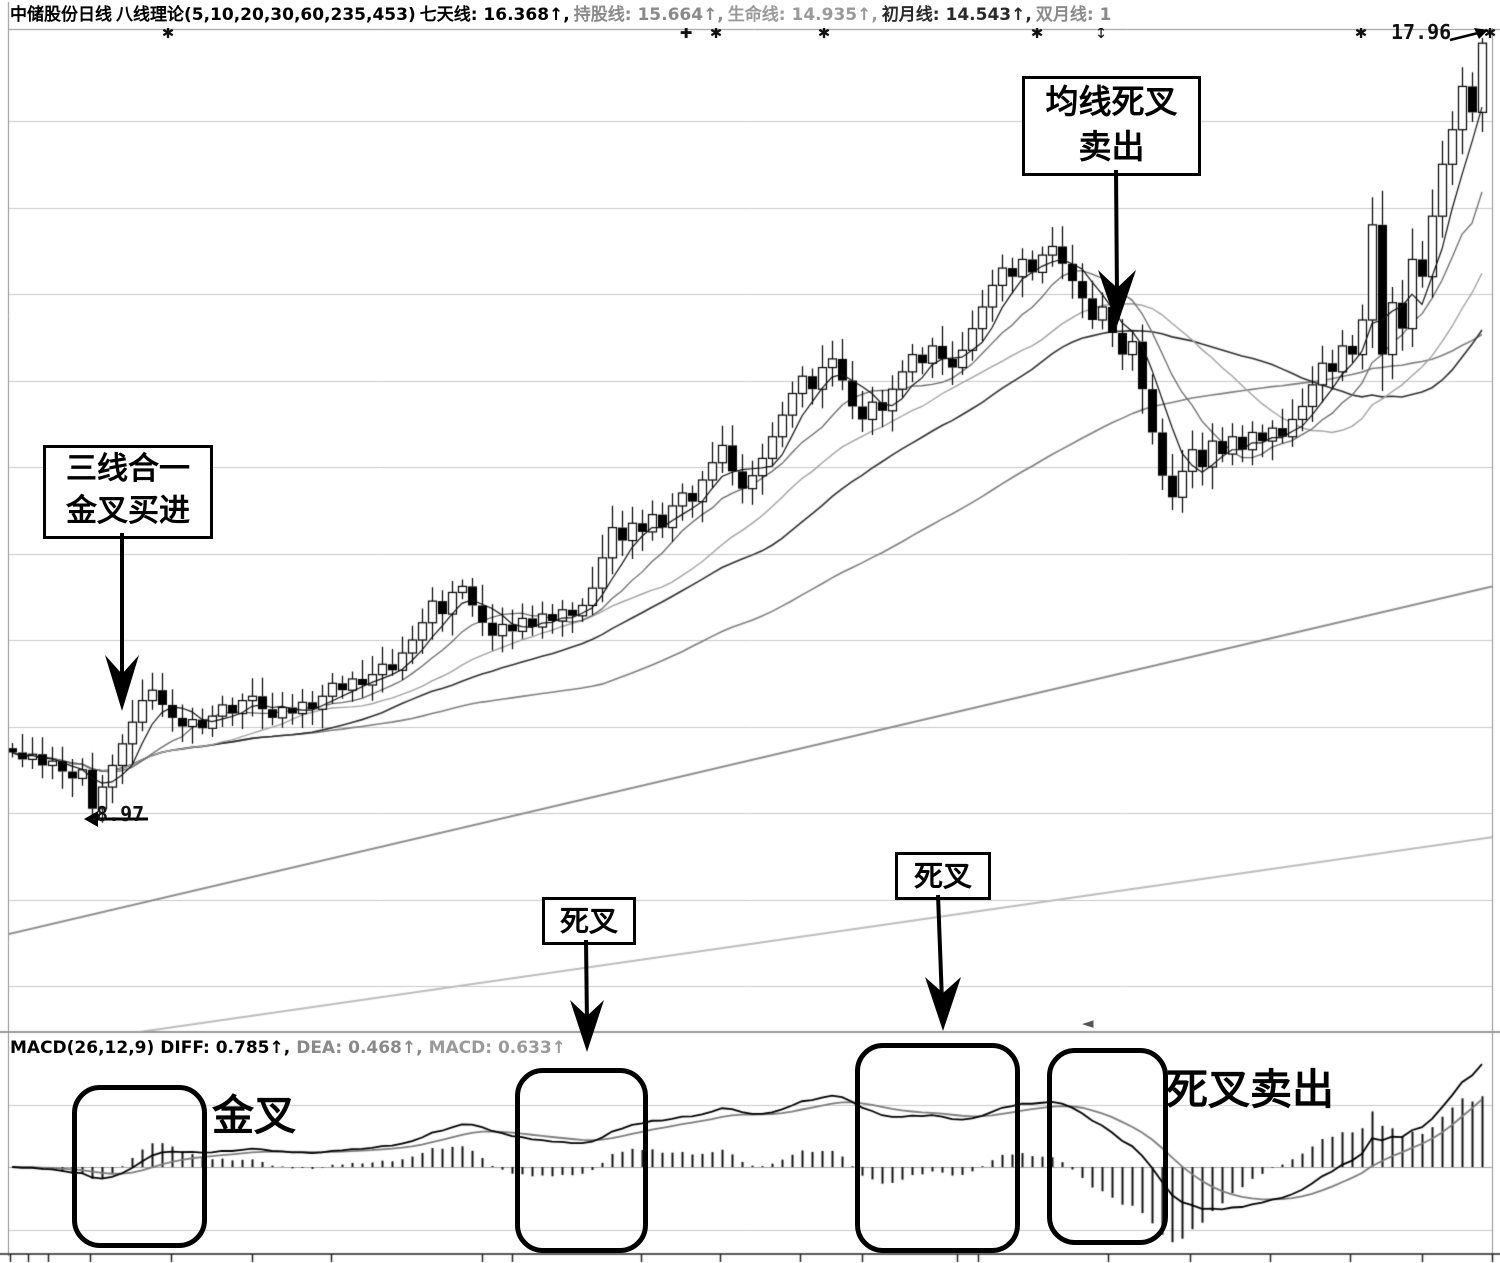 This screenshot has height=1263, width=1500. What do you see at coordinates (128, 511) in the screenshot?
I see `annotation-line: 金叉买进` at bounding box center [128, 511].